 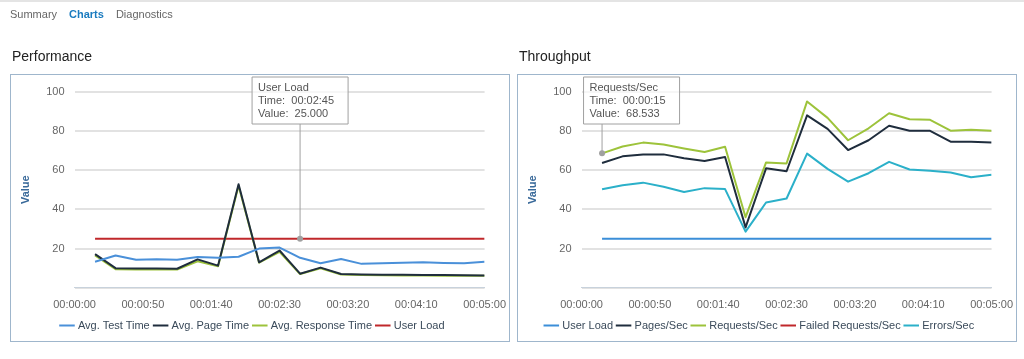 What do you see at coordinates (555, 57) in the screenshot?
I see `chart-title: Throughput` at bounding box center [555, 57].